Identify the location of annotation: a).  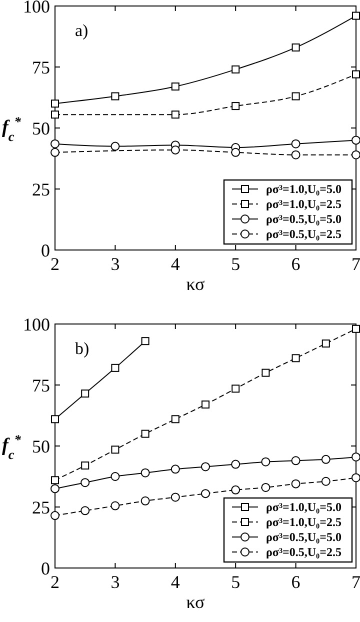
(81, 30).